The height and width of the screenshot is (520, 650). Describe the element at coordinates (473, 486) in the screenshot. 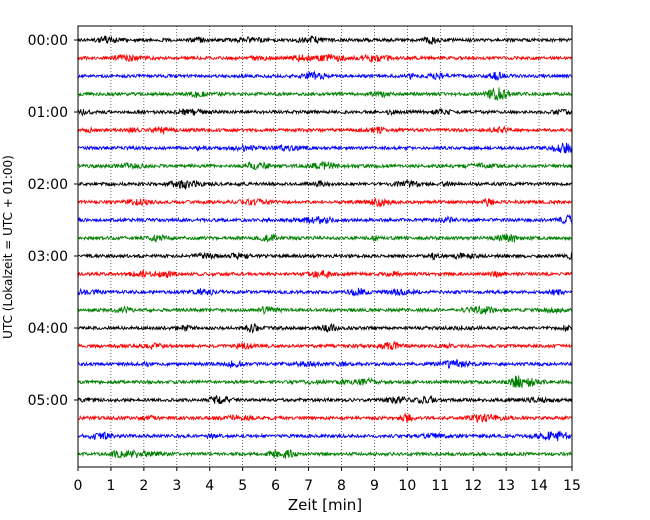

I see `x-tick-label: 12` at that location.